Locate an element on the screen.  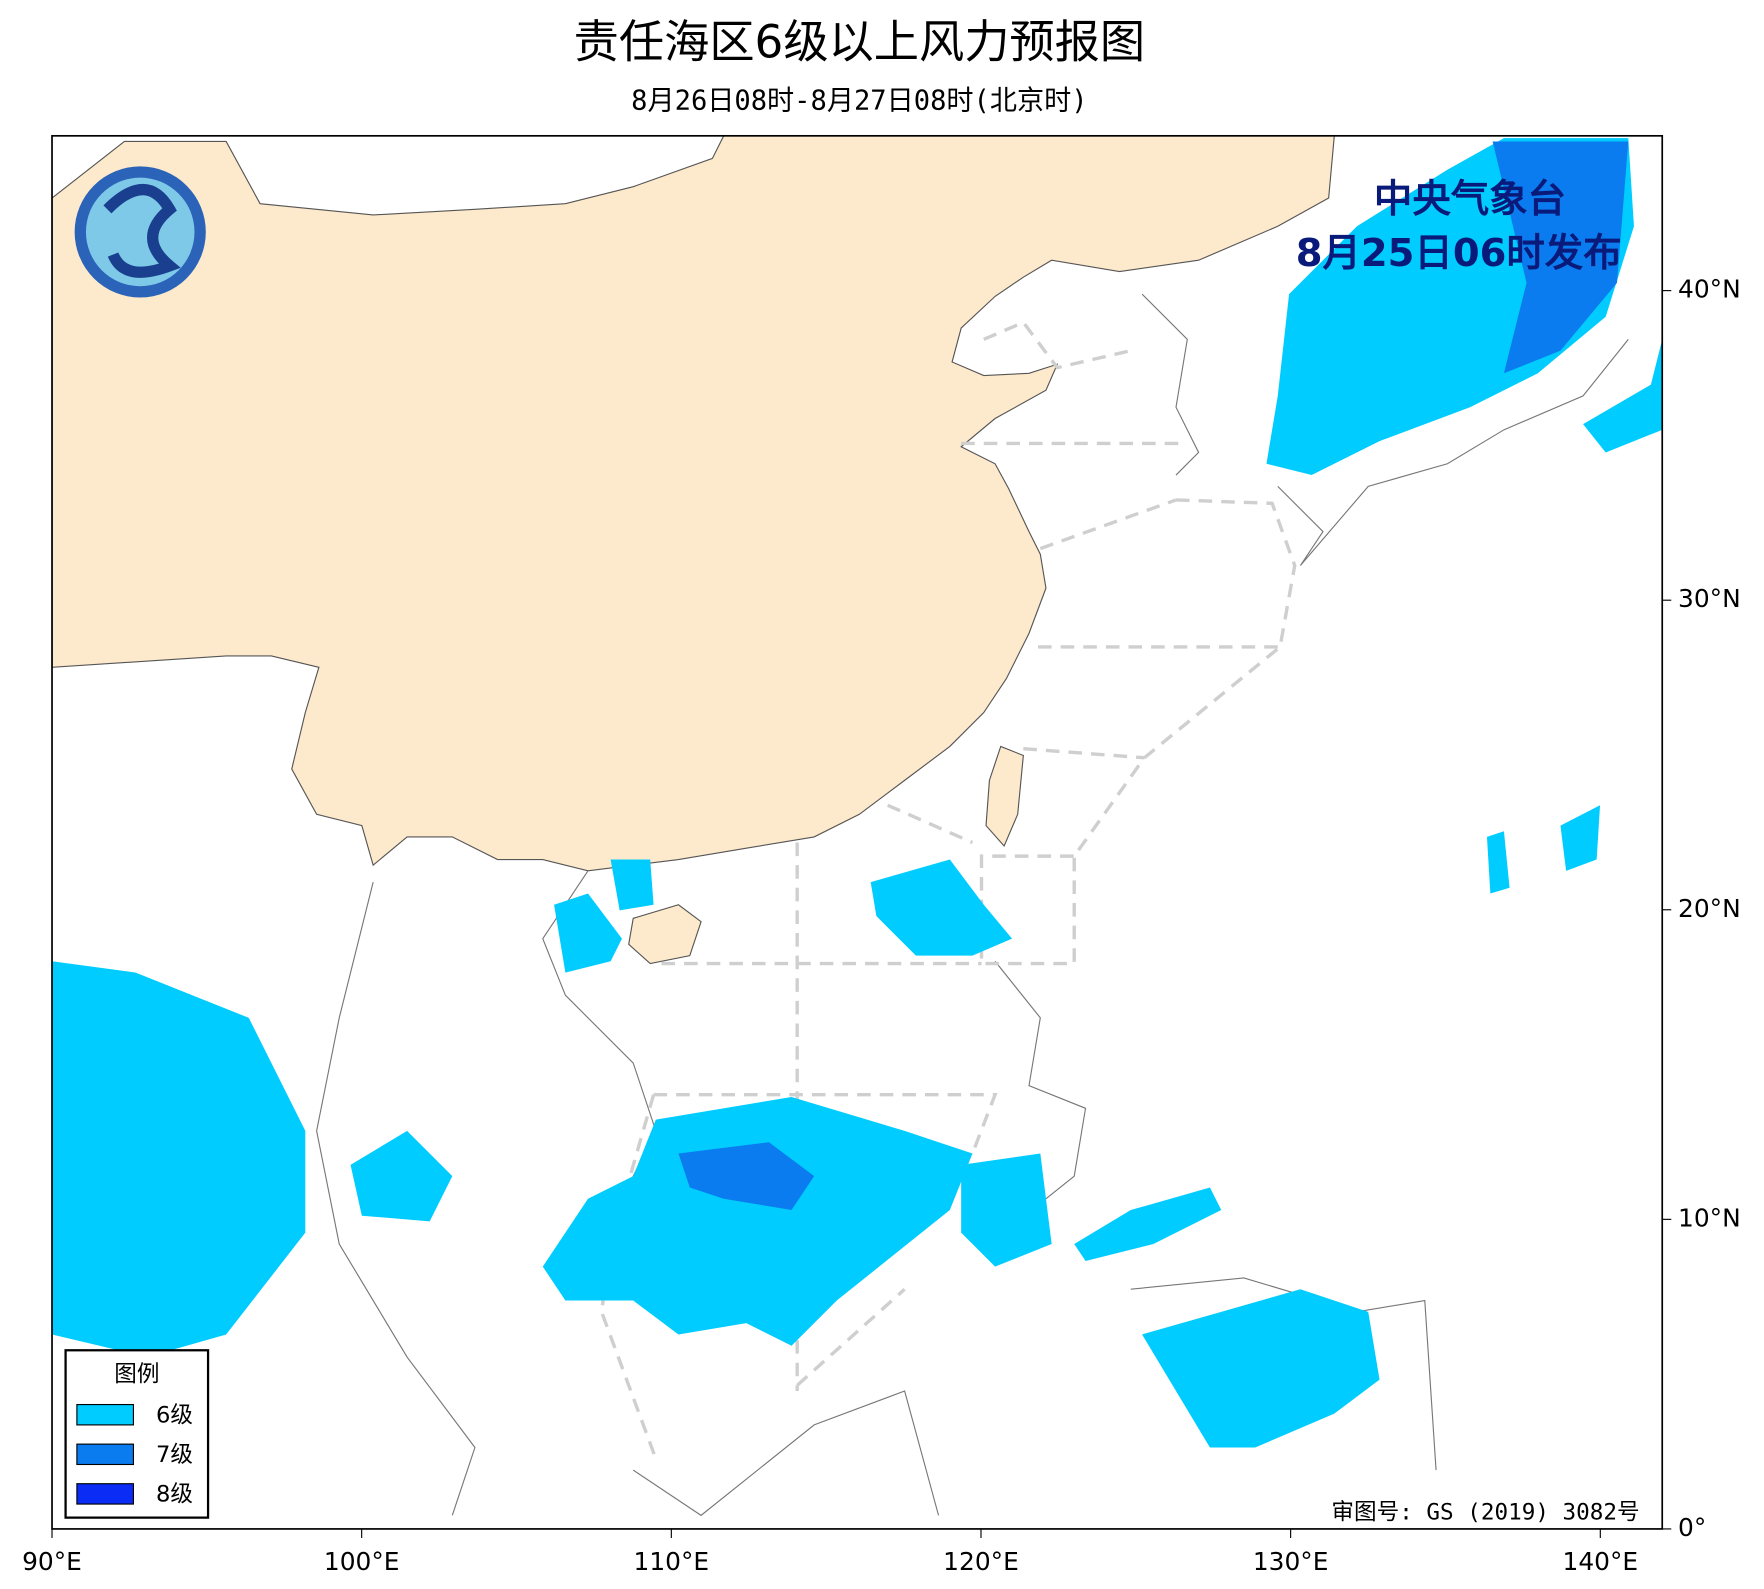
review-number: 审图号: GS (2019) 3082号 is located at coordinates (1485, 1513).